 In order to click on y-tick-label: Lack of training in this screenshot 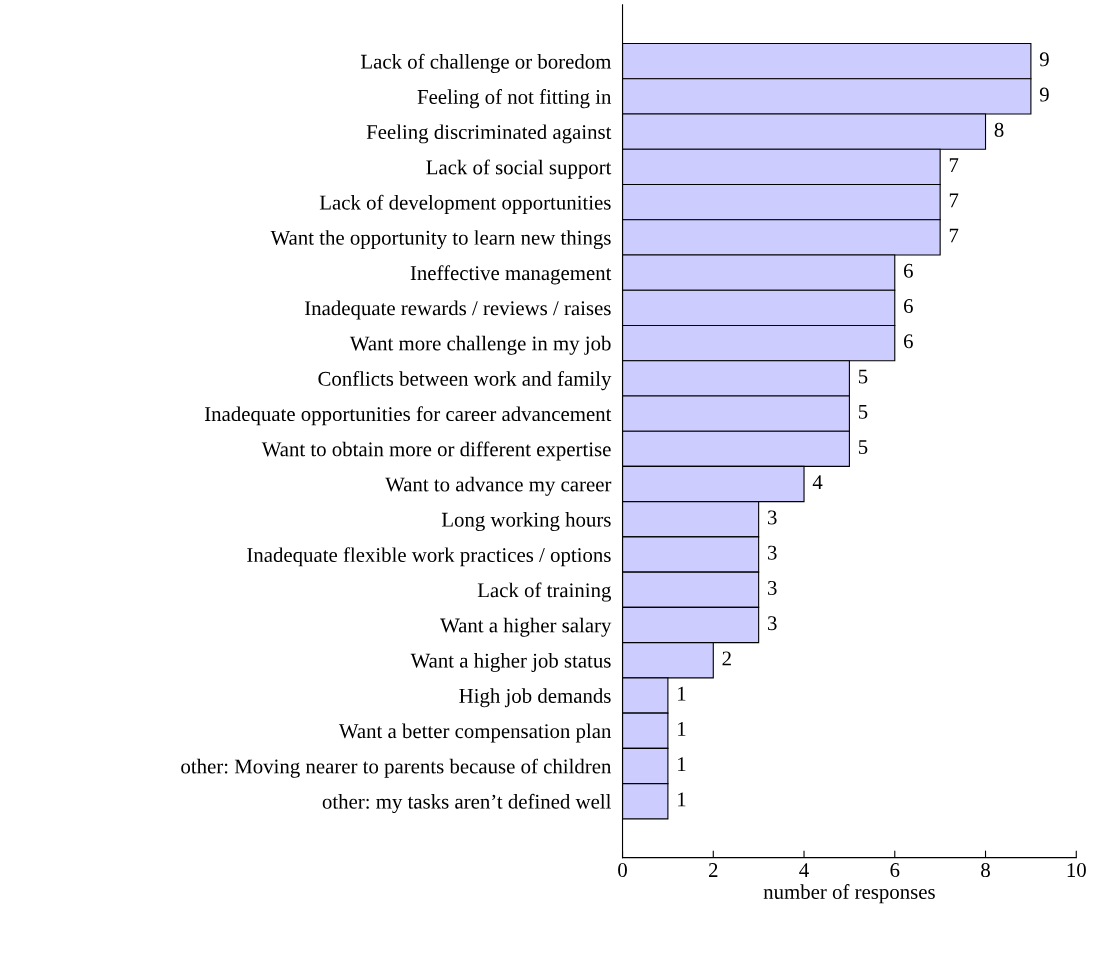, I will do `click(544, 592)`.